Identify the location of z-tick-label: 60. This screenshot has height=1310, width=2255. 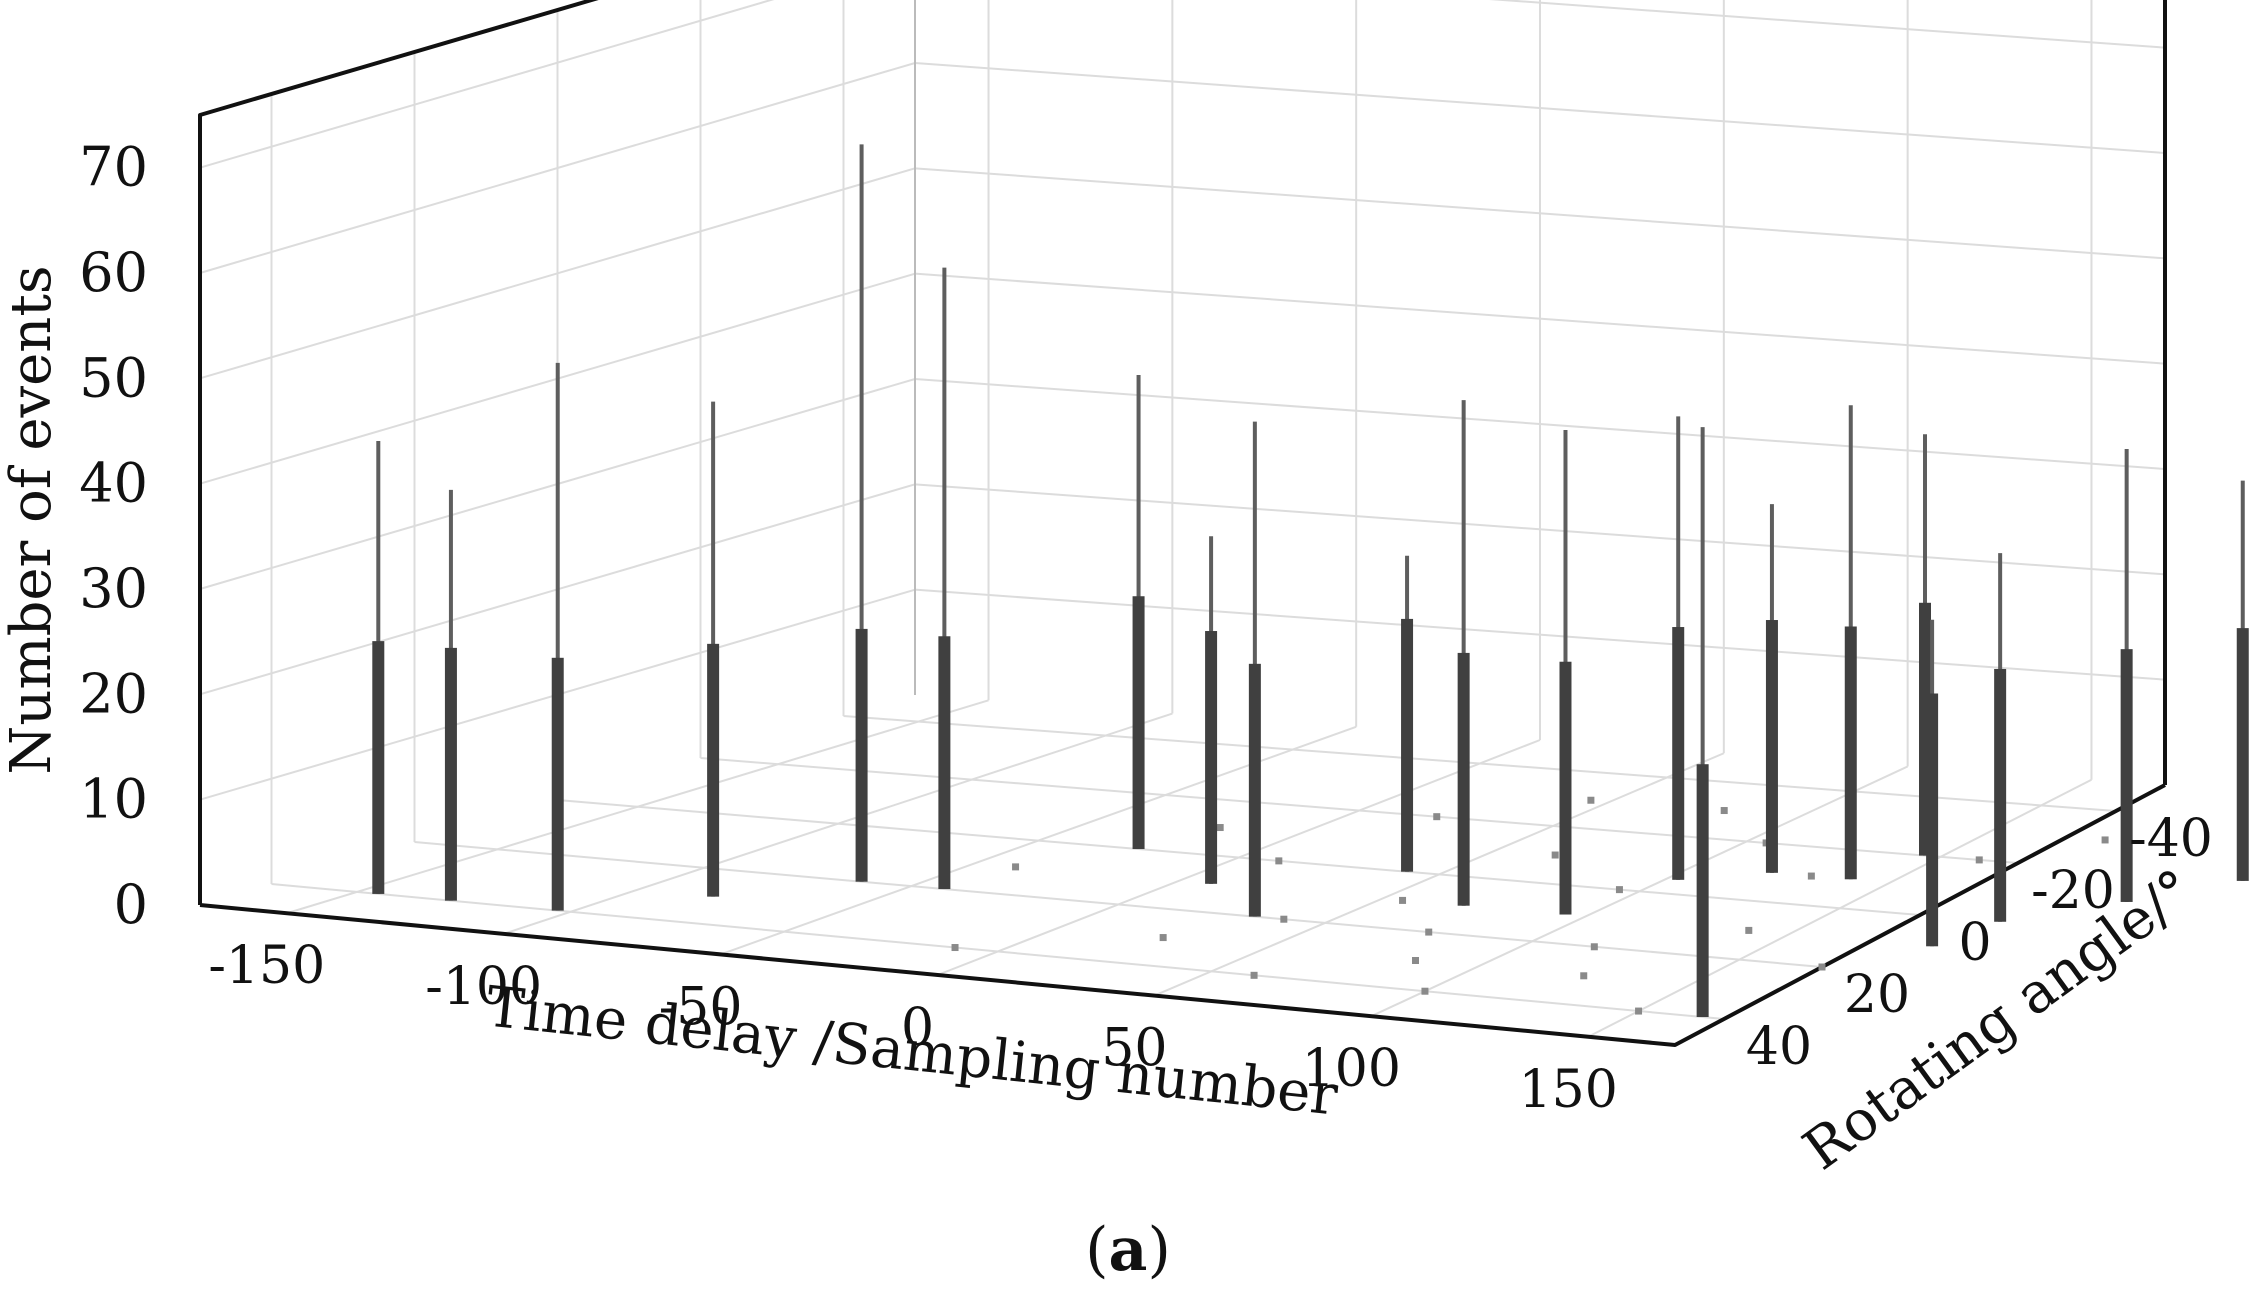
(113, 272).